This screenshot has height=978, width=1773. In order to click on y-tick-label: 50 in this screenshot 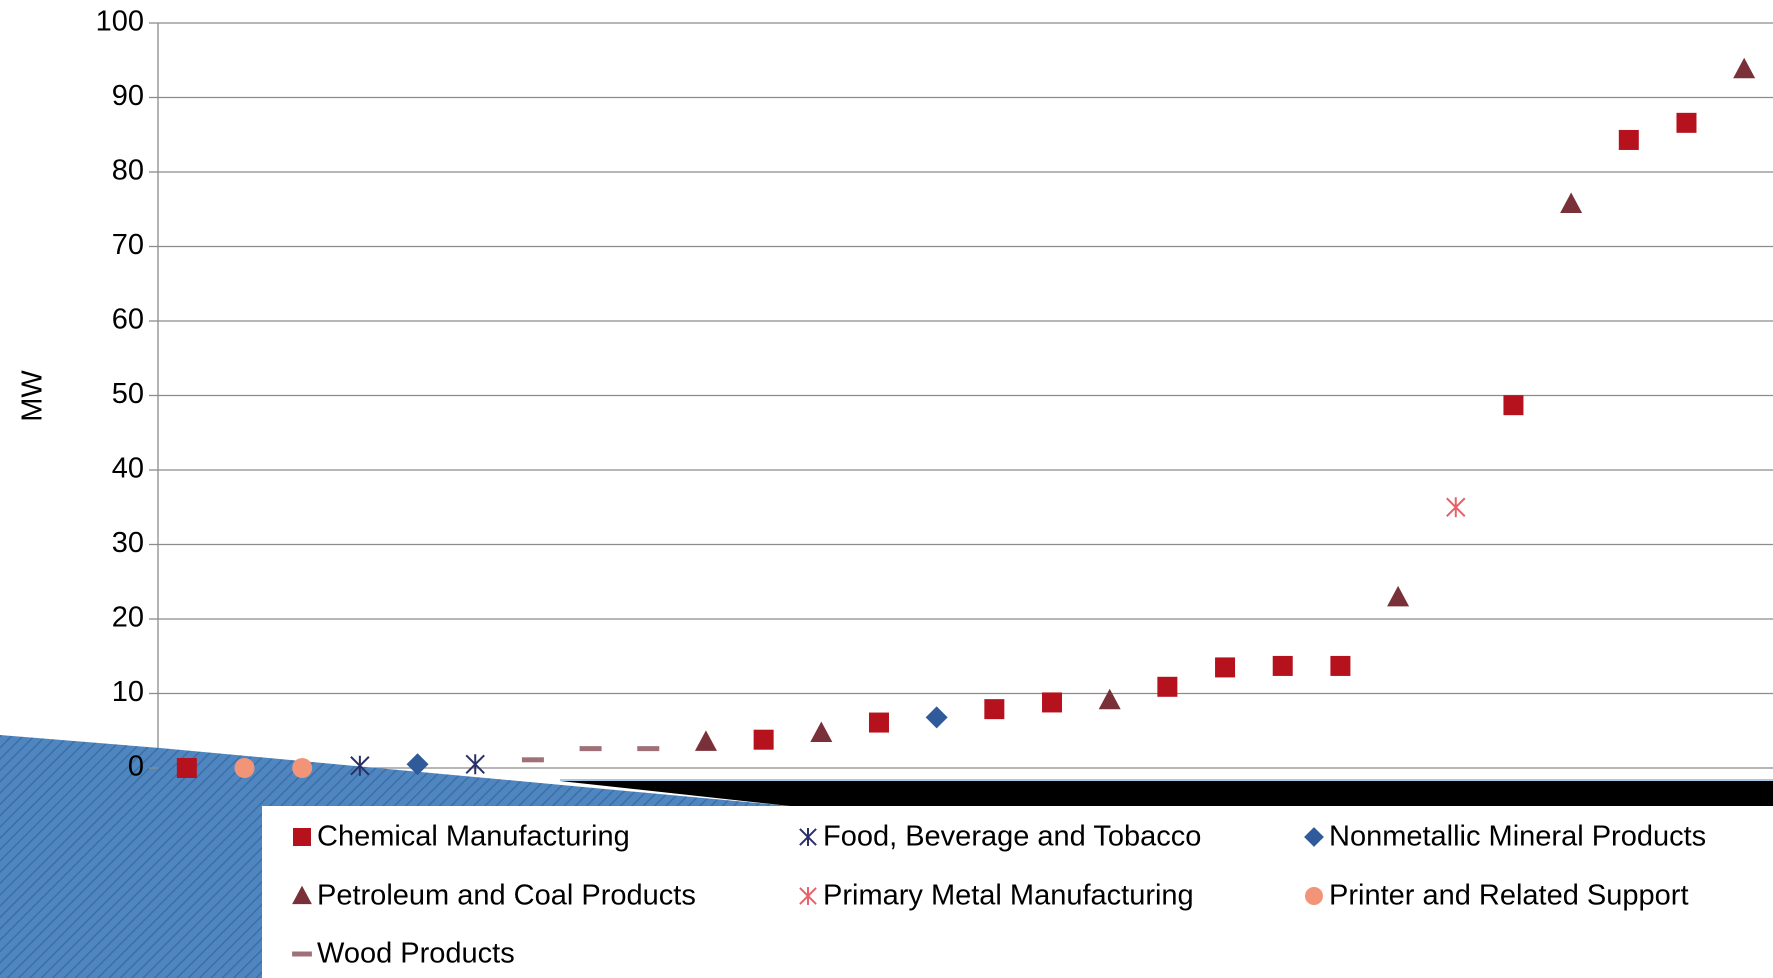, I will do `click(128, 394)`.